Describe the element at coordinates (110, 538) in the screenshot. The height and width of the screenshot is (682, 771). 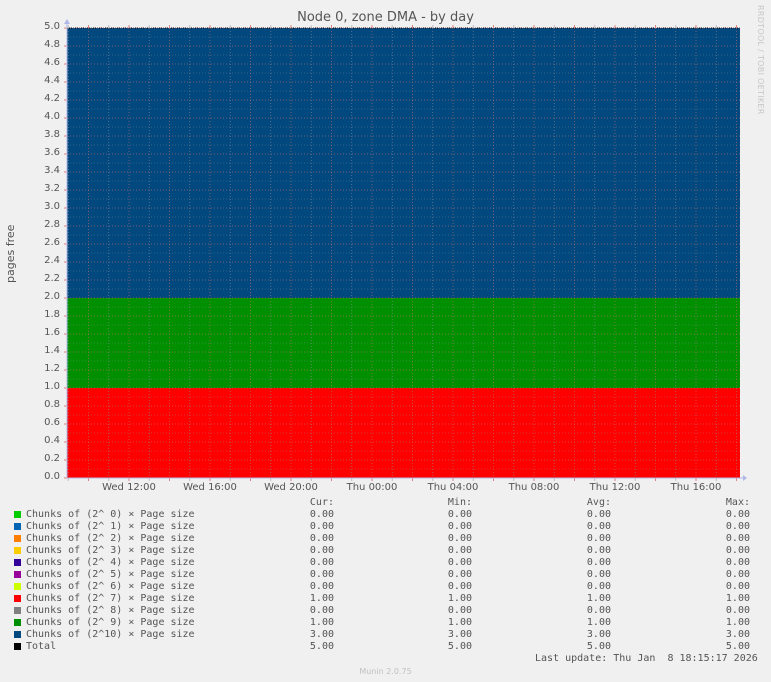
I see `legend-label: Chunks of (2^ 2) × Page size` at that location.